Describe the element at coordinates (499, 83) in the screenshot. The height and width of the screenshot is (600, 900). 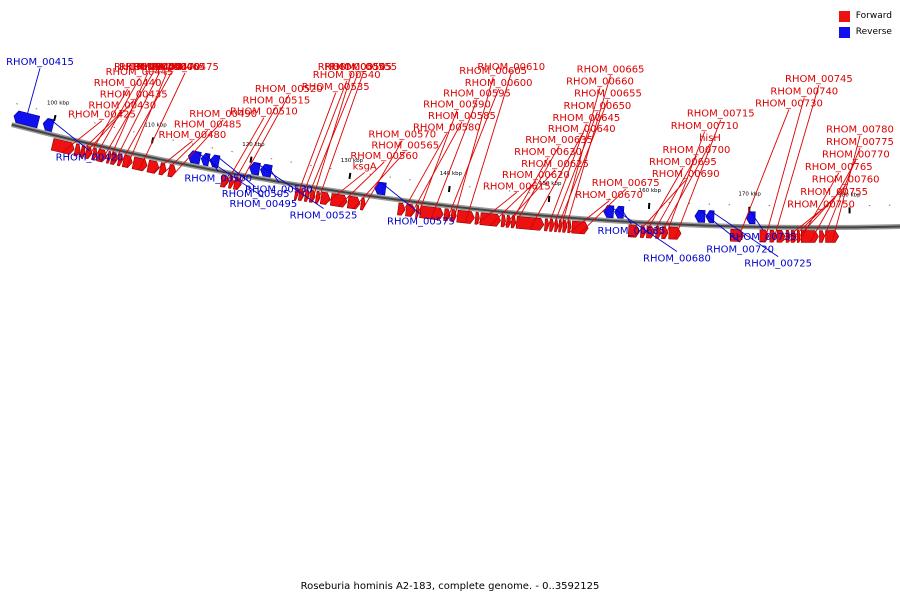
I see `forward-gene-label: RHOM_00600` at that location.